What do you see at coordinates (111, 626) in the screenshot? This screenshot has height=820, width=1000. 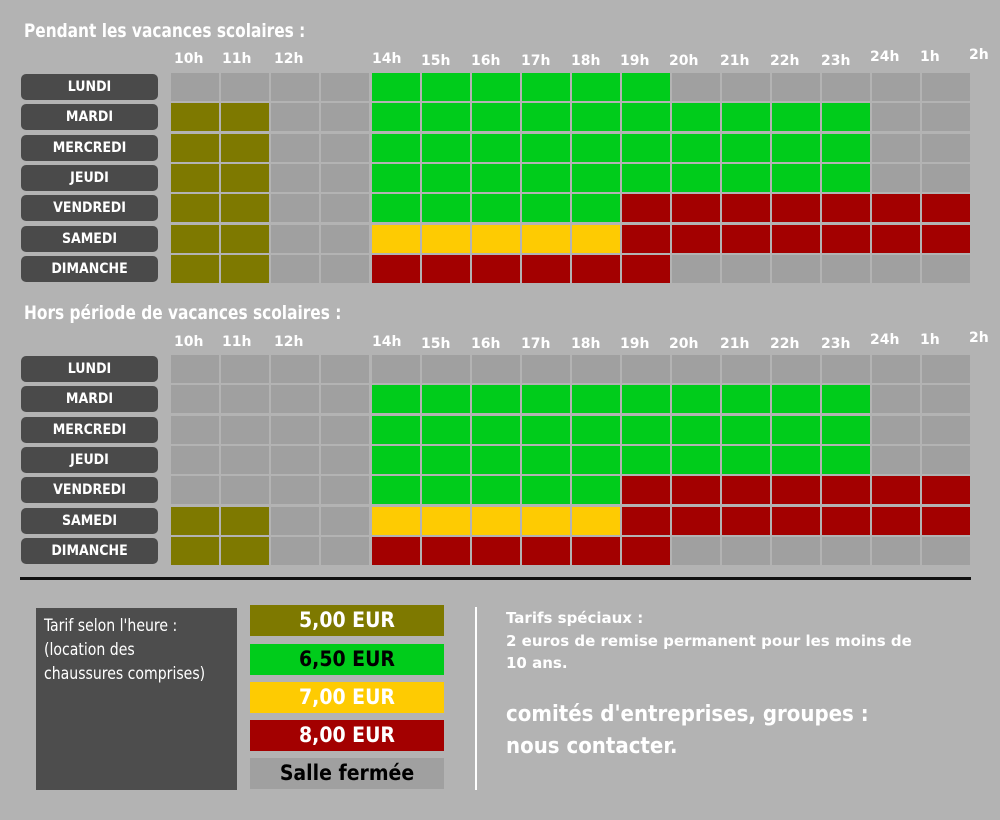 I see `legend-line: Tarif selon l'heure :` at bounding box center [111, 626].